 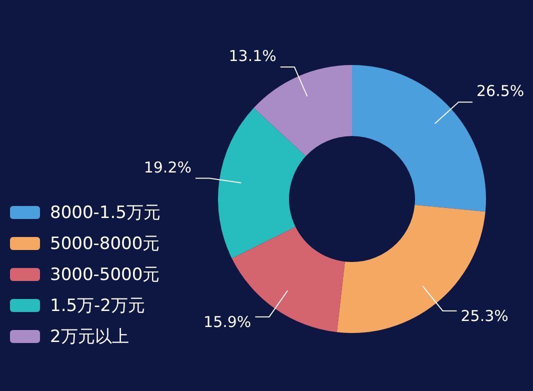 I want to click on data-label: 15.9%, so click(x=228, y=321).